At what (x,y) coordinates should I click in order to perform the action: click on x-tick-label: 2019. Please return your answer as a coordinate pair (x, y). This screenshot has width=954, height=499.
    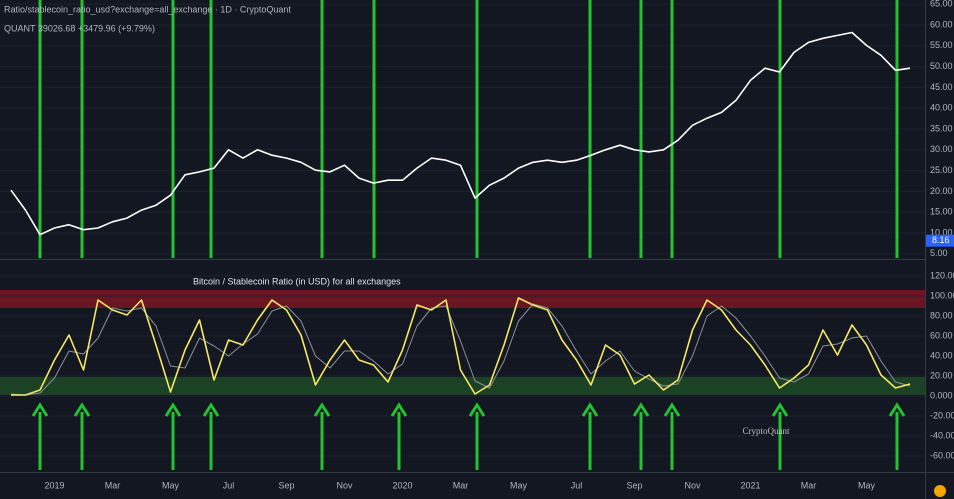
    Looking at the image, I should click on (54, 485).